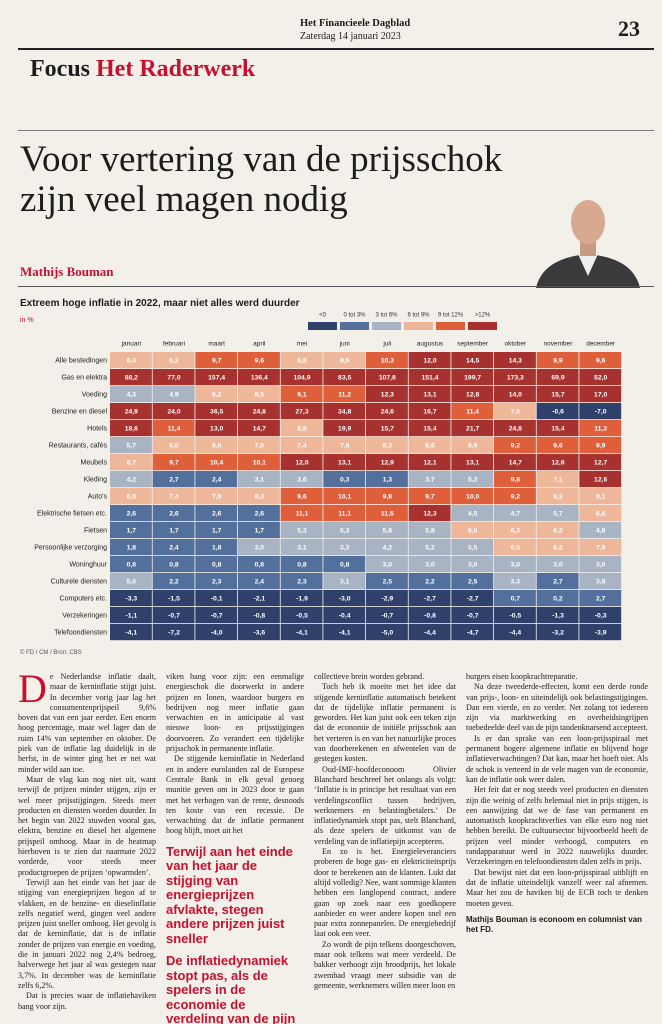 Image resolution: width=662 pixels, height=1024 pixels. Describe the element at coordinates (429, 428) in the screenshot. I see `cell-label: 15,4` at that location.